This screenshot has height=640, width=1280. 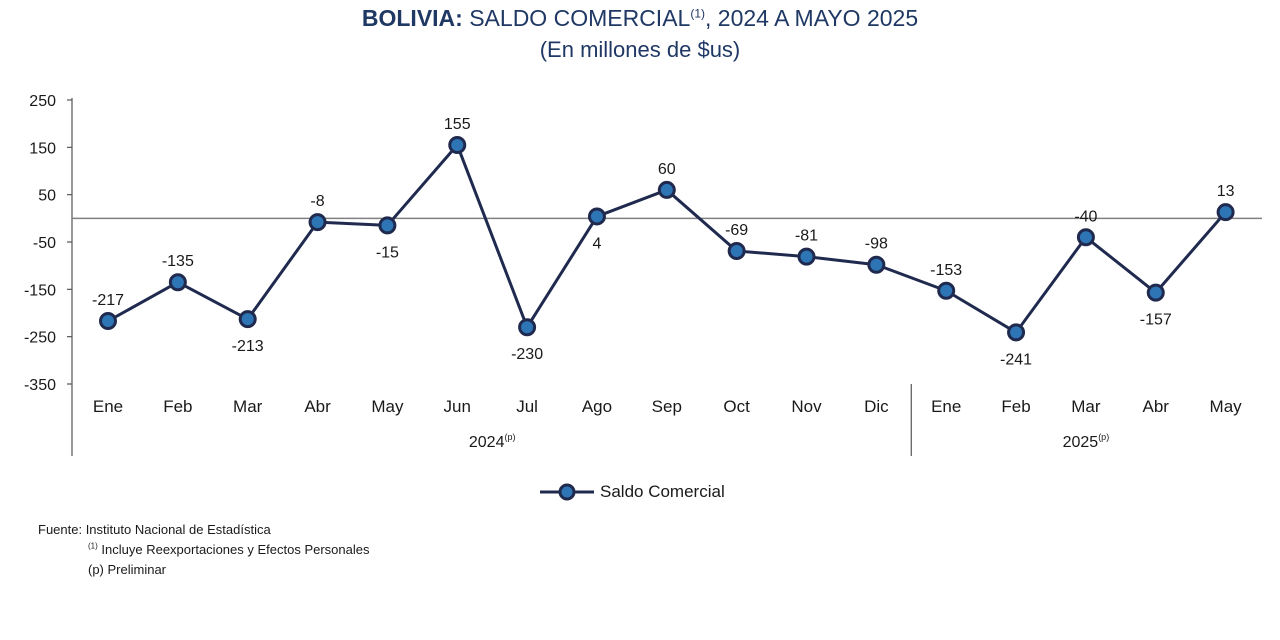 I want to click on footnote-2: (p) Preliminar, so click(x=127, y=569).